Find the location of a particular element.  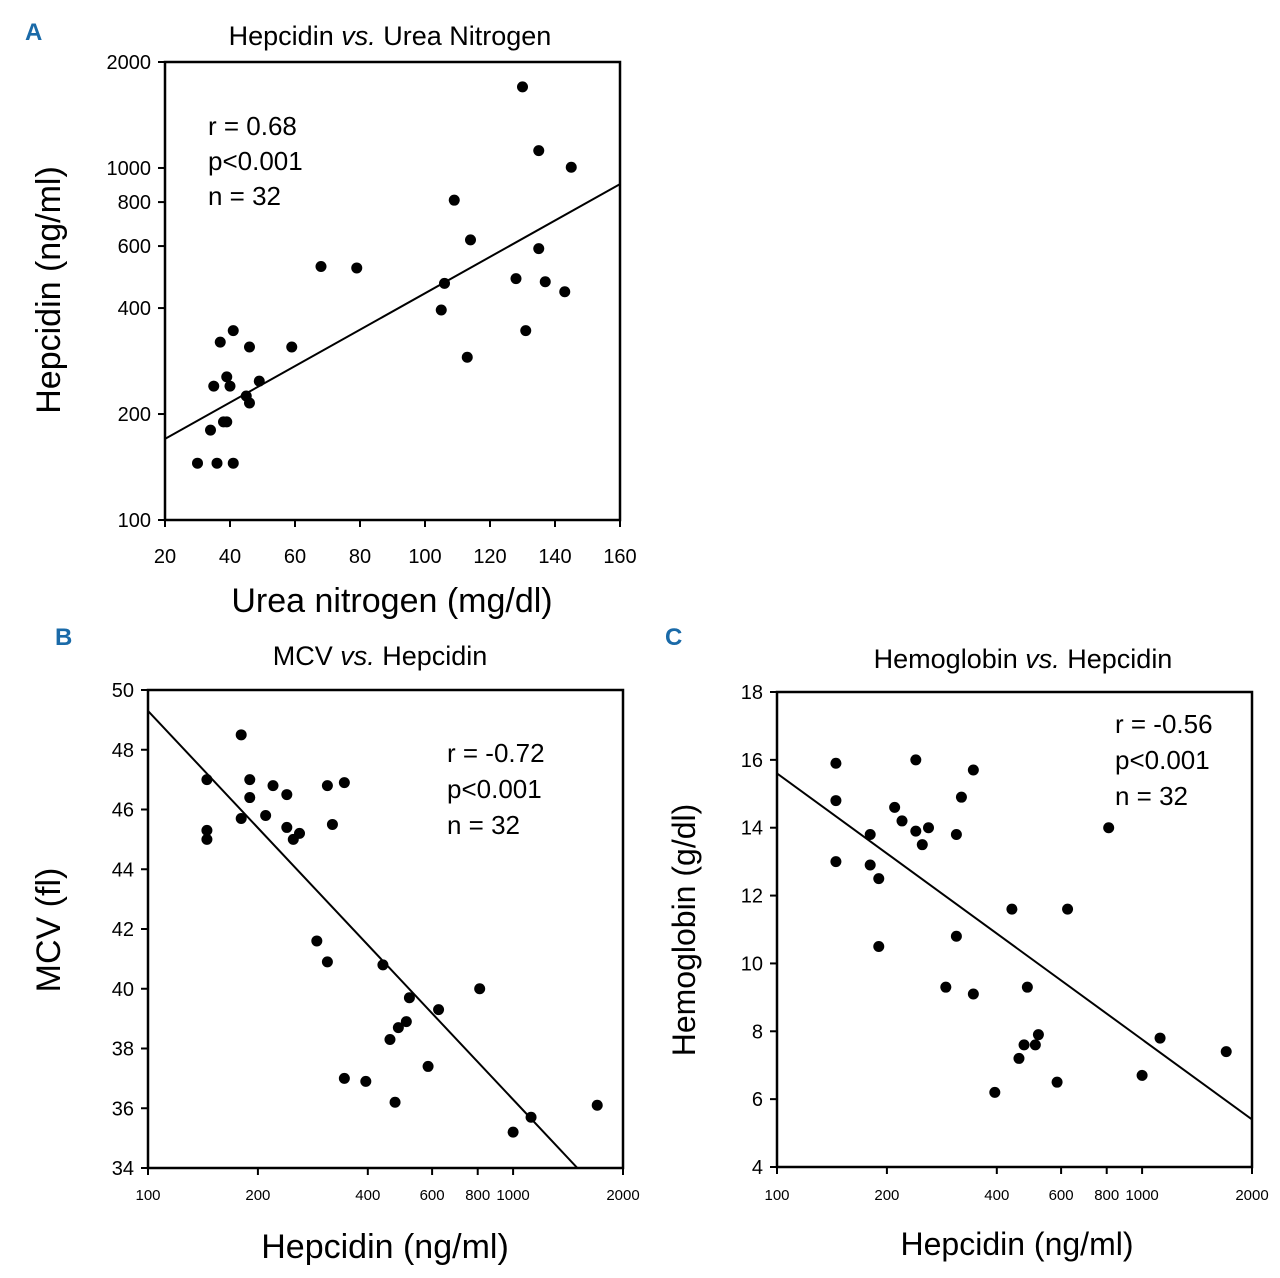

y-tick-label: 200 is located at coordinates (134, 415).